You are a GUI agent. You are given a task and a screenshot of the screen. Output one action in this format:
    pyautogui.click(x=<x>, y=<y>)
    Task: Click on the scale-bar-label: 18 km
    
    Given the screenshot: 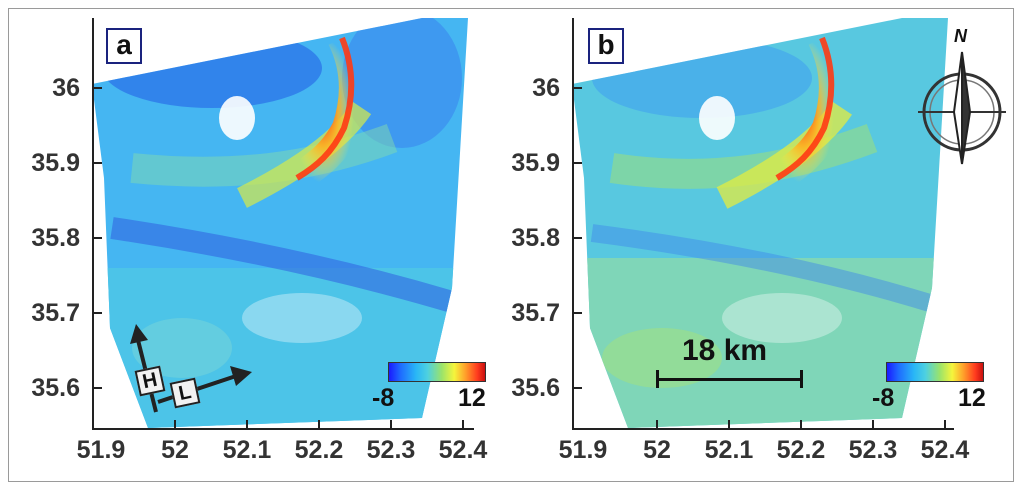 What is the action you would take?
    pyautogui.click(x=725, y=350)
    